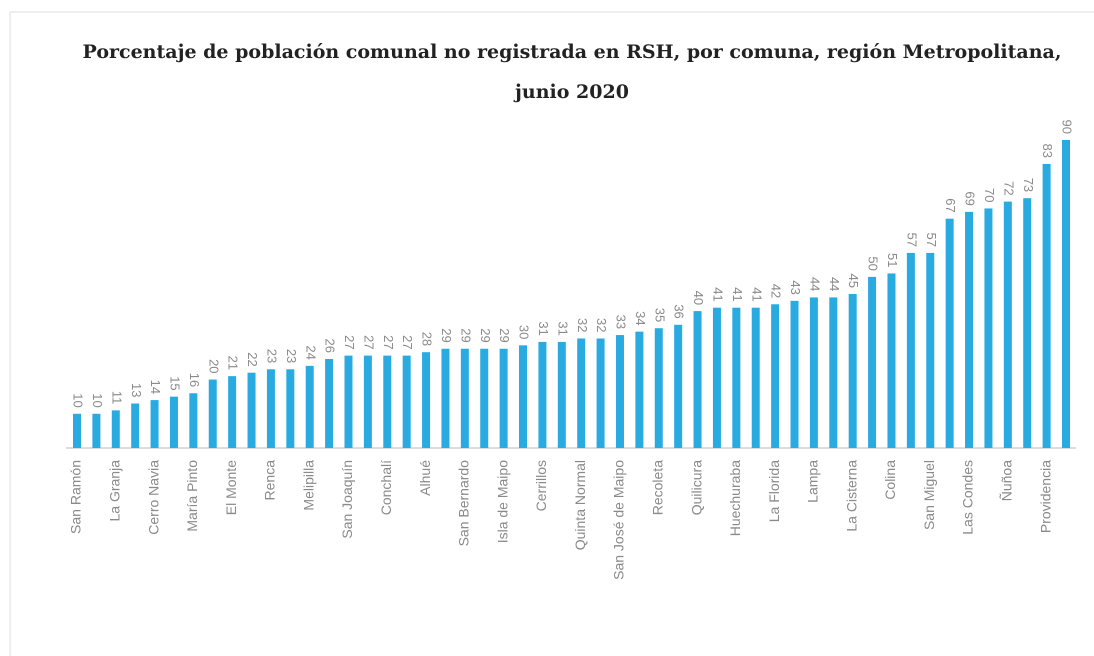 Image resolution: width=1094 pixels, height=656 pixels. What do you see at coordinates (464, 503) in the screenshot?
I see `x-tick-label: San Bernardo` at bounding box center [464, 503].